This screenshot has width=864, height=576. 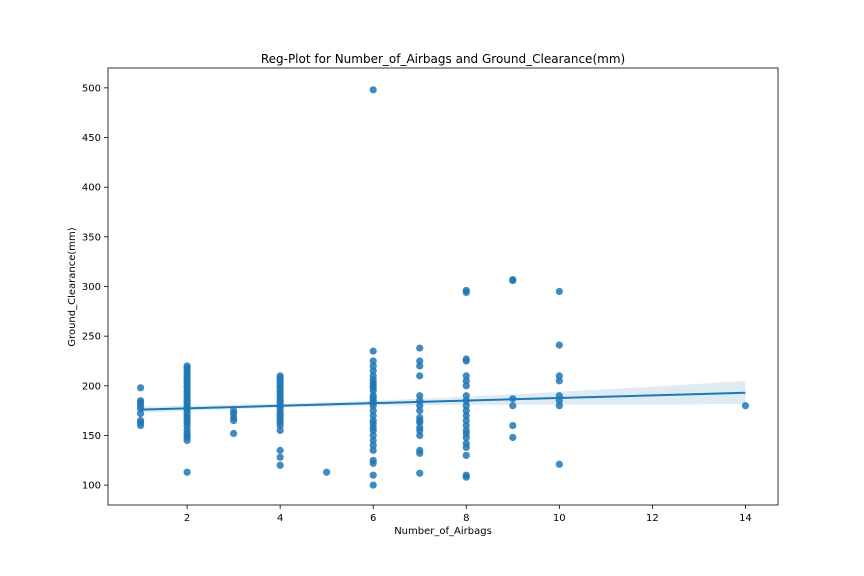 What do you see at coordinates (72, 286) in the screenshot?
I see `y-axis-label: Ground_Clearance(mm)` at bounding box center [72, 286].